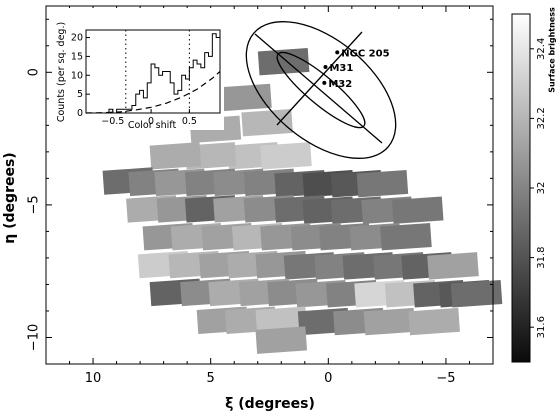 The width and height of the screenshot is (560, 416). I want to click on colorbar-tick-label: 32.4, so click(541, 49).